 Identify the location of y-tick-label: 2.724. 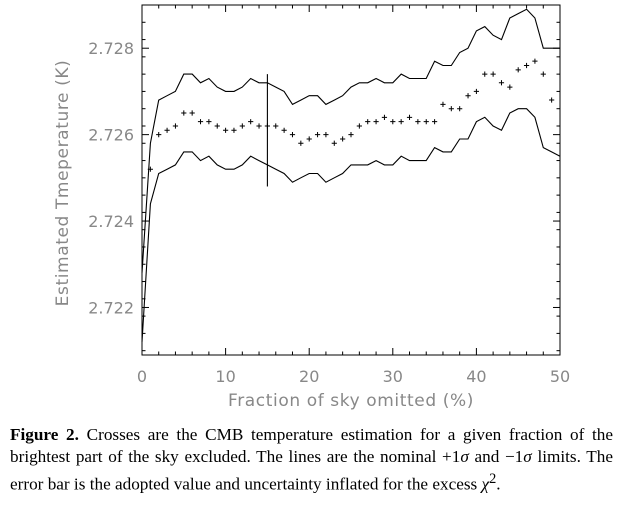
(111, 221).